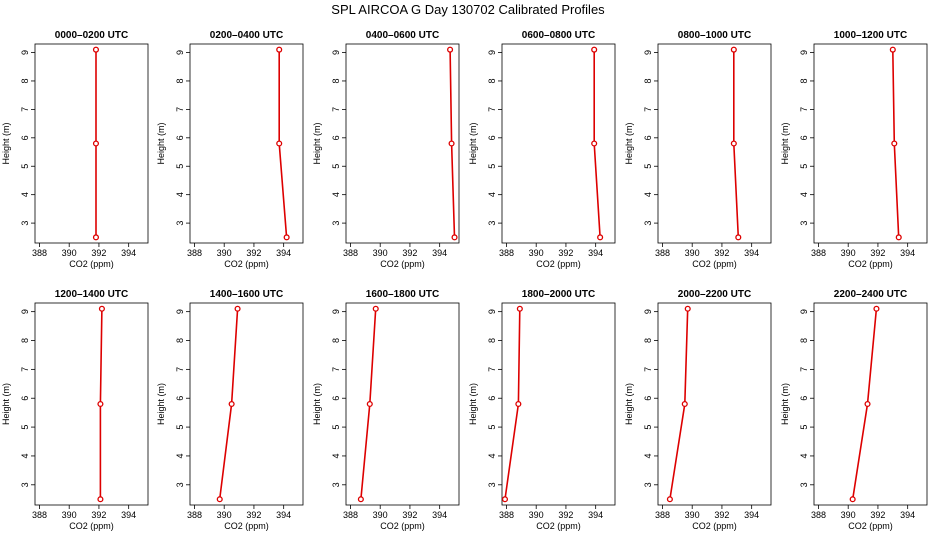 Image resolution: width=936 pixels, height=540 pixels. I want to click on panel-10-y-tick-label: 8, so click(492, 340).